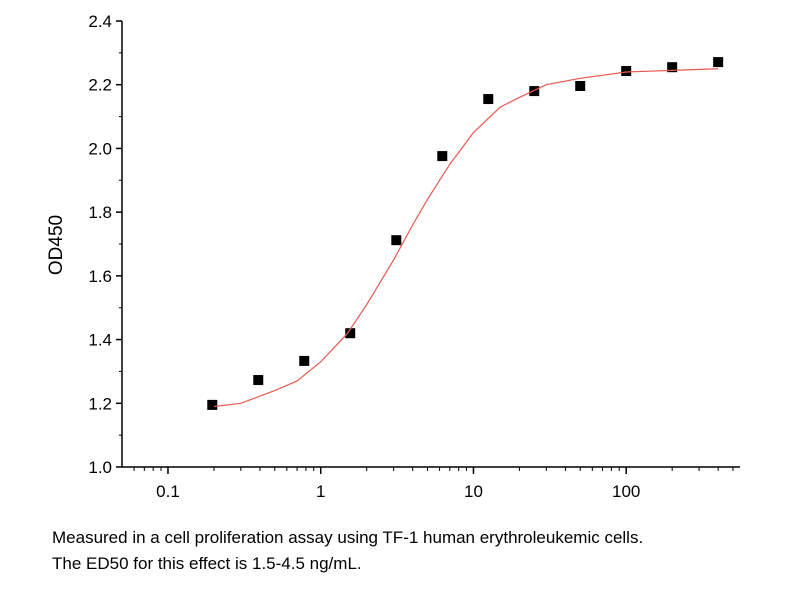 Image resolution: width=804 pixels, height=605 pixels. I want to click on y-axis-label: OD450, so click(56, 245).